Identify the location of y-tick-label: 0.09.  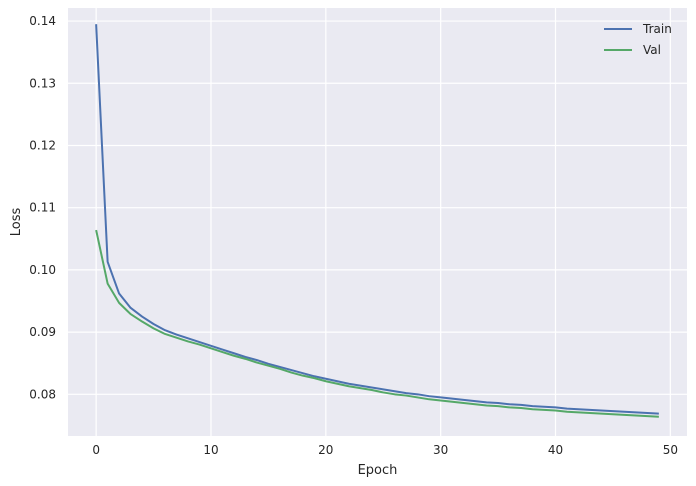
(42, 332).